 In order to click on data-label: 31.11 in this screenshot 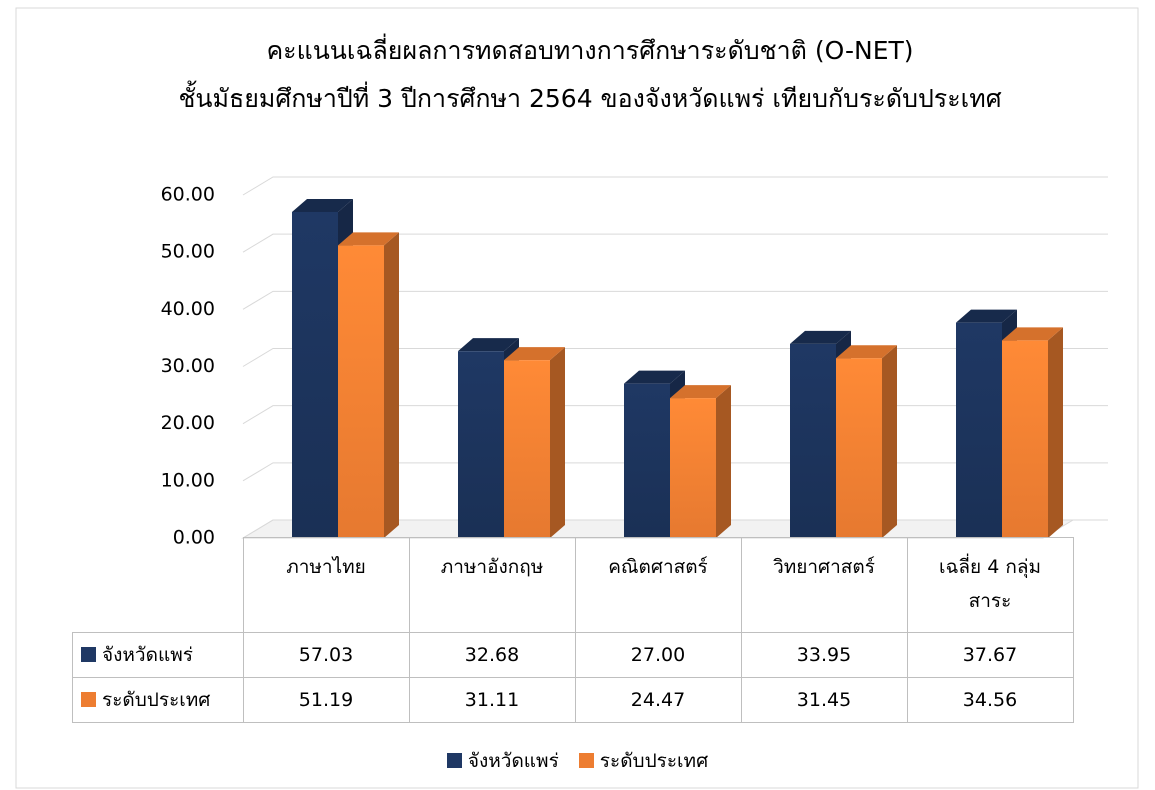, I will do `click(492, 700)`.